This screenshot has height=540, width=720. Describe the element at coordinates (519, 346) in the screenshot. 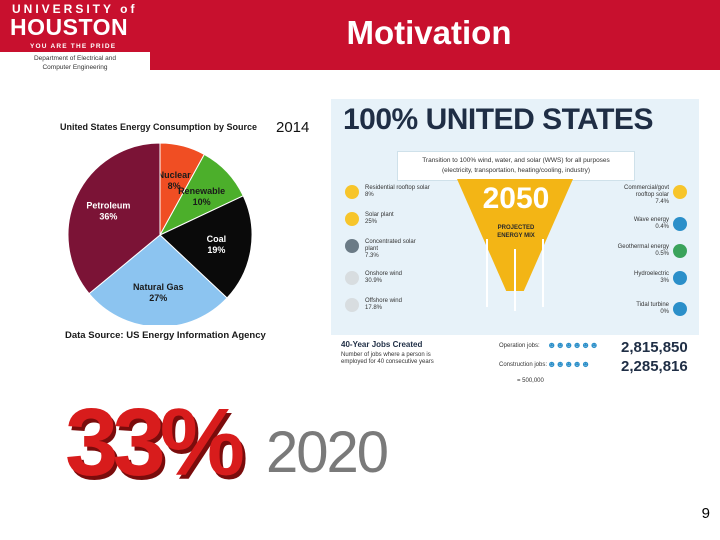

I see `operation-jobs-label: Operation jobs:` at that location.